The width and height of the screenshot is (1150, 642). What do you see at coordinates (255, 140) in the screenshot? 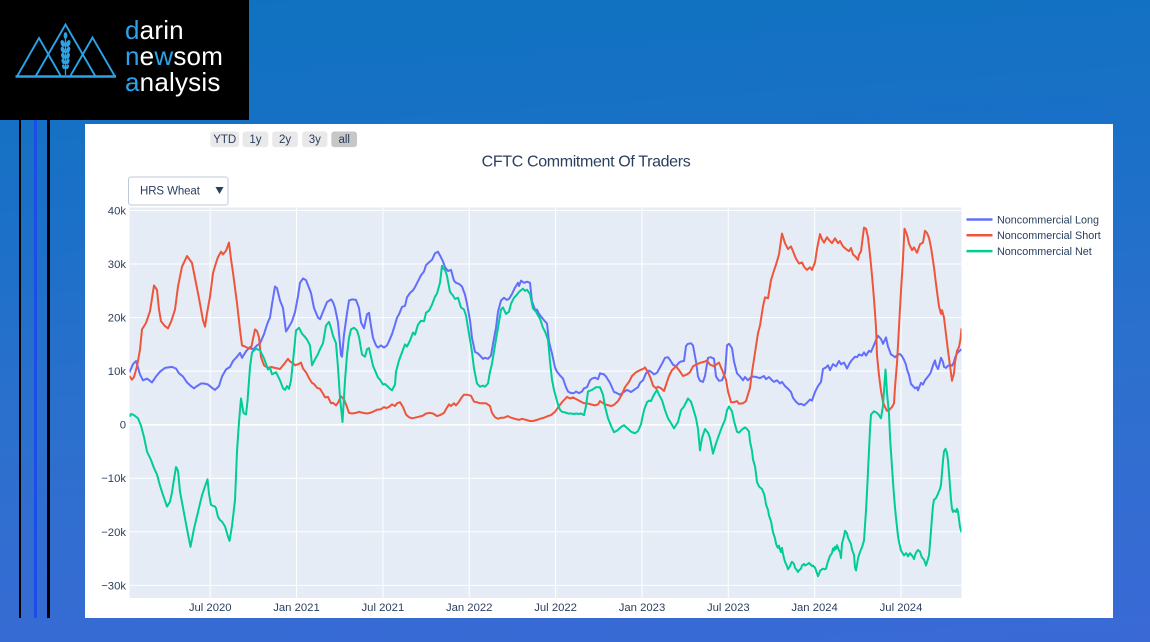
I see `svg-text: 1y` at bounding box center [255, 140].